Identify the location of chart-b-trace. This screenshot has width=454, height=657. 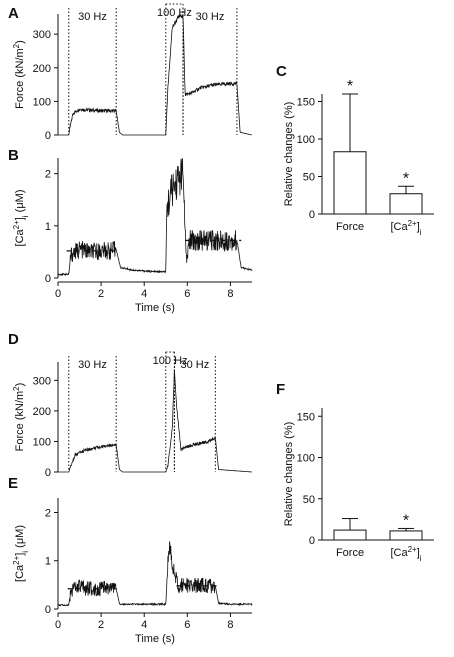
(155, 217).